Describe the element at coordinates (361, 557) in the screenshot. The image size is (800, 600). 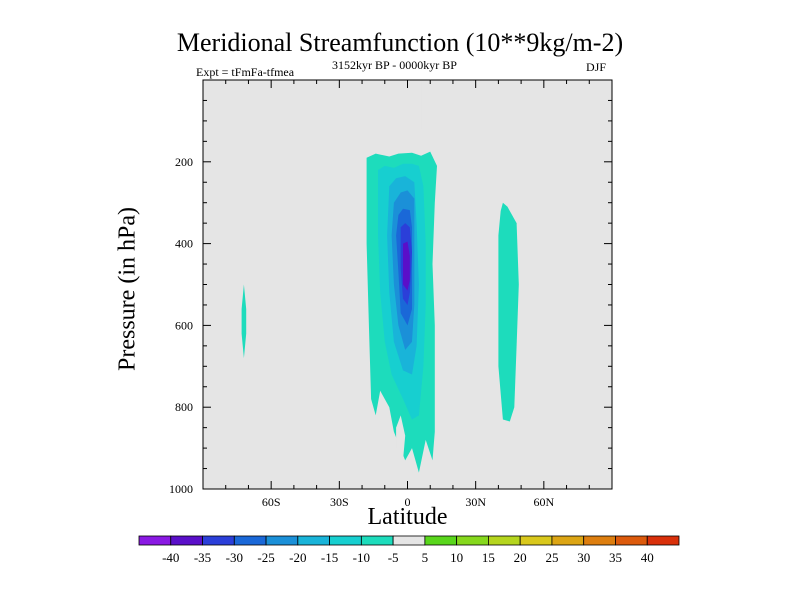
I see `colorbar-label: -10` at that location.